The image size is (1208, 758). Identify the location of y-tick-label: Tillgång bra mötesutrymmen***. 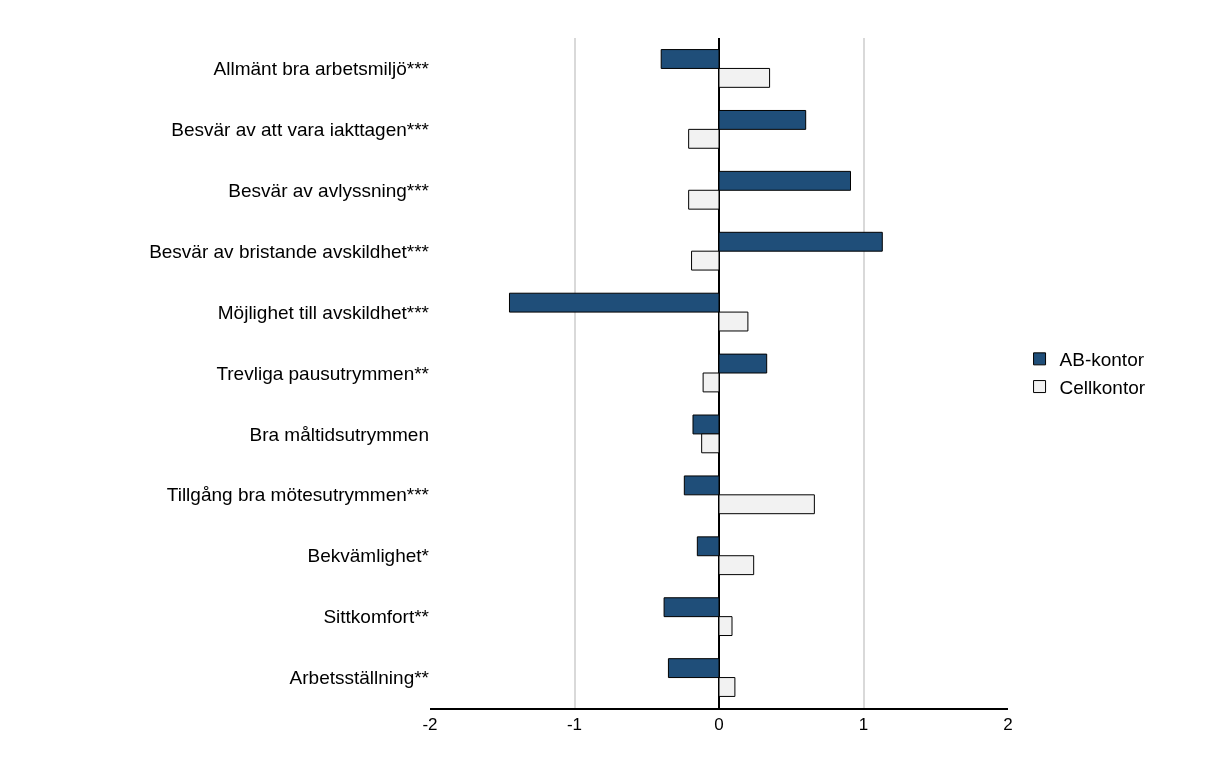
(298, 495).